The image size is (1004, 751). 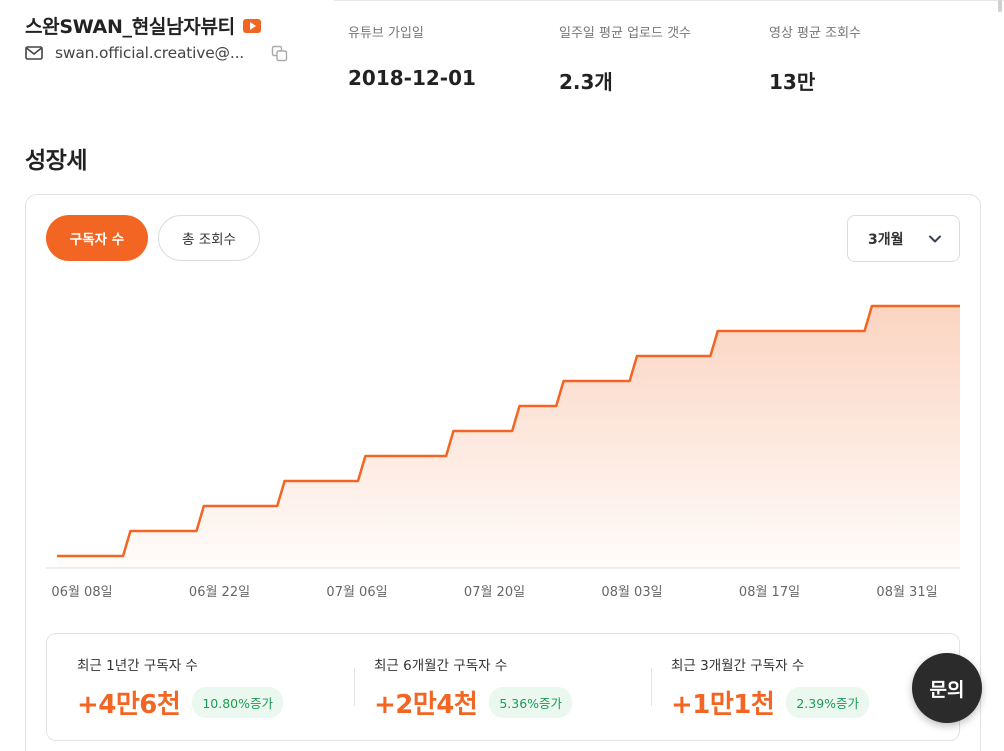 I want to click on tab-total-views: 총 조회수, so click(x=209, y=238).